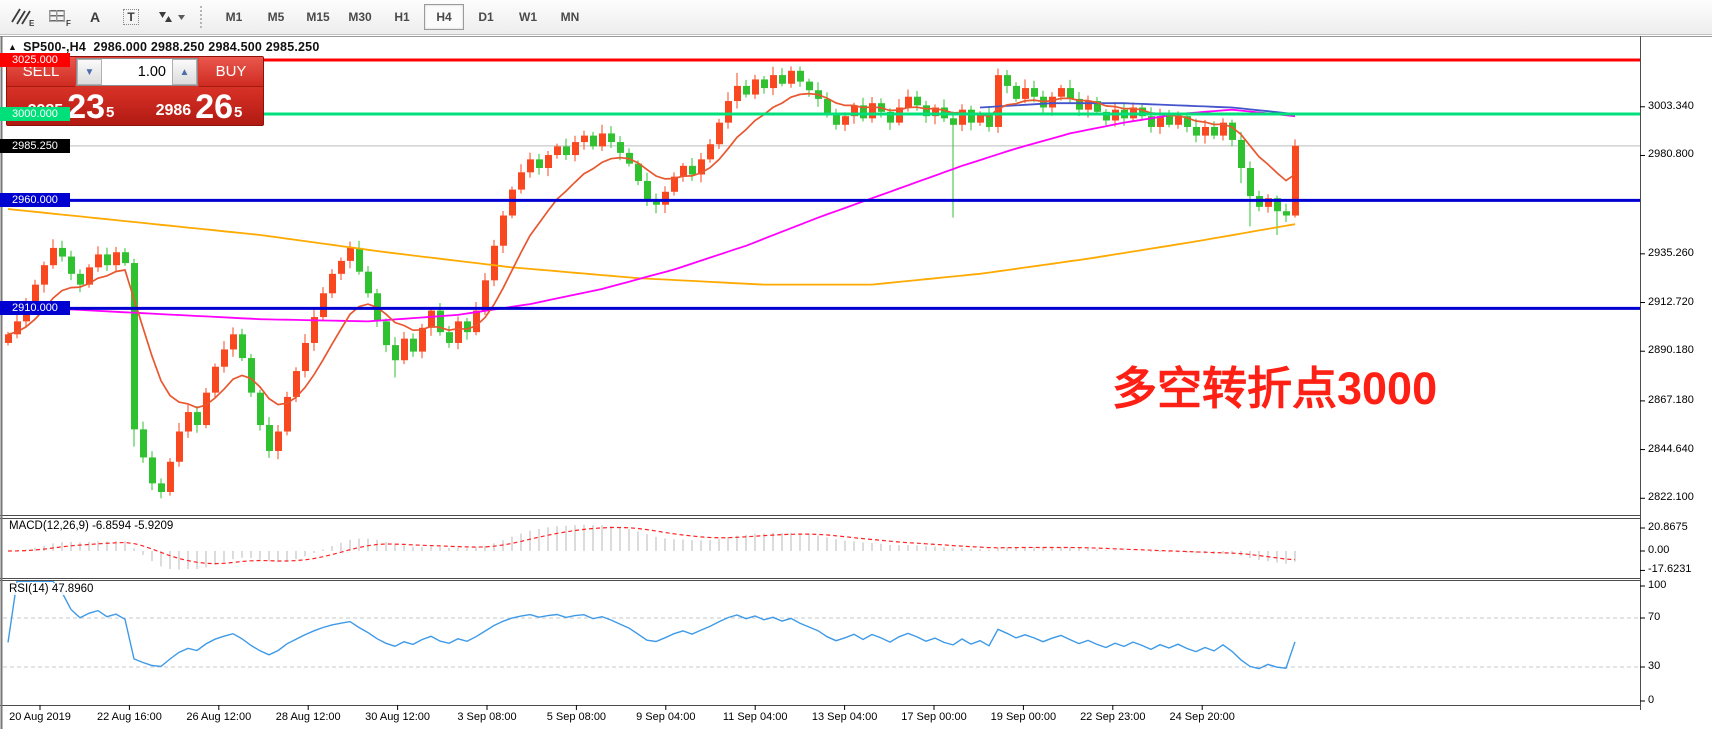 The width and height of the screenshot is (1712, 729). Describe the element at coordinates (276, 17) in the screenshot. I see `timeframe-button-m5: M5` at that location.